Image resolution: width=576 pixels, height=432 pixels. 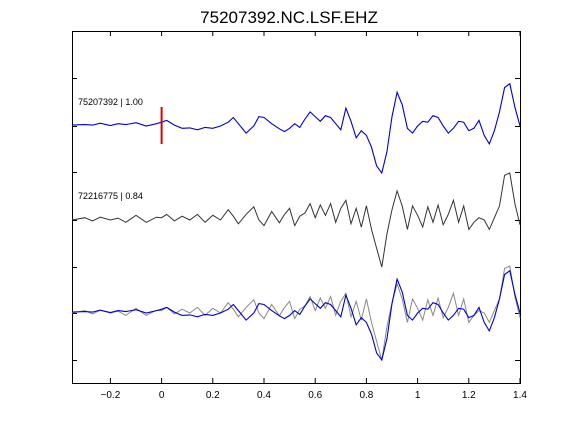 I want to click on x-tick-label: −0.2, so click(x=111, y=395).